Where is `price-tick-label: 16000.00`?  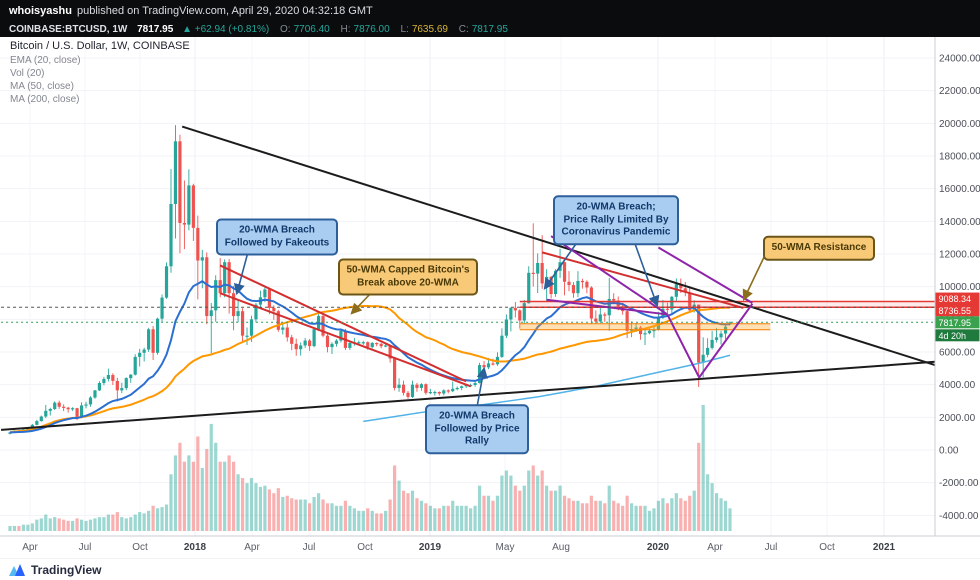
price-tick-label: 16000.00 is located at coordinates (959, 189).